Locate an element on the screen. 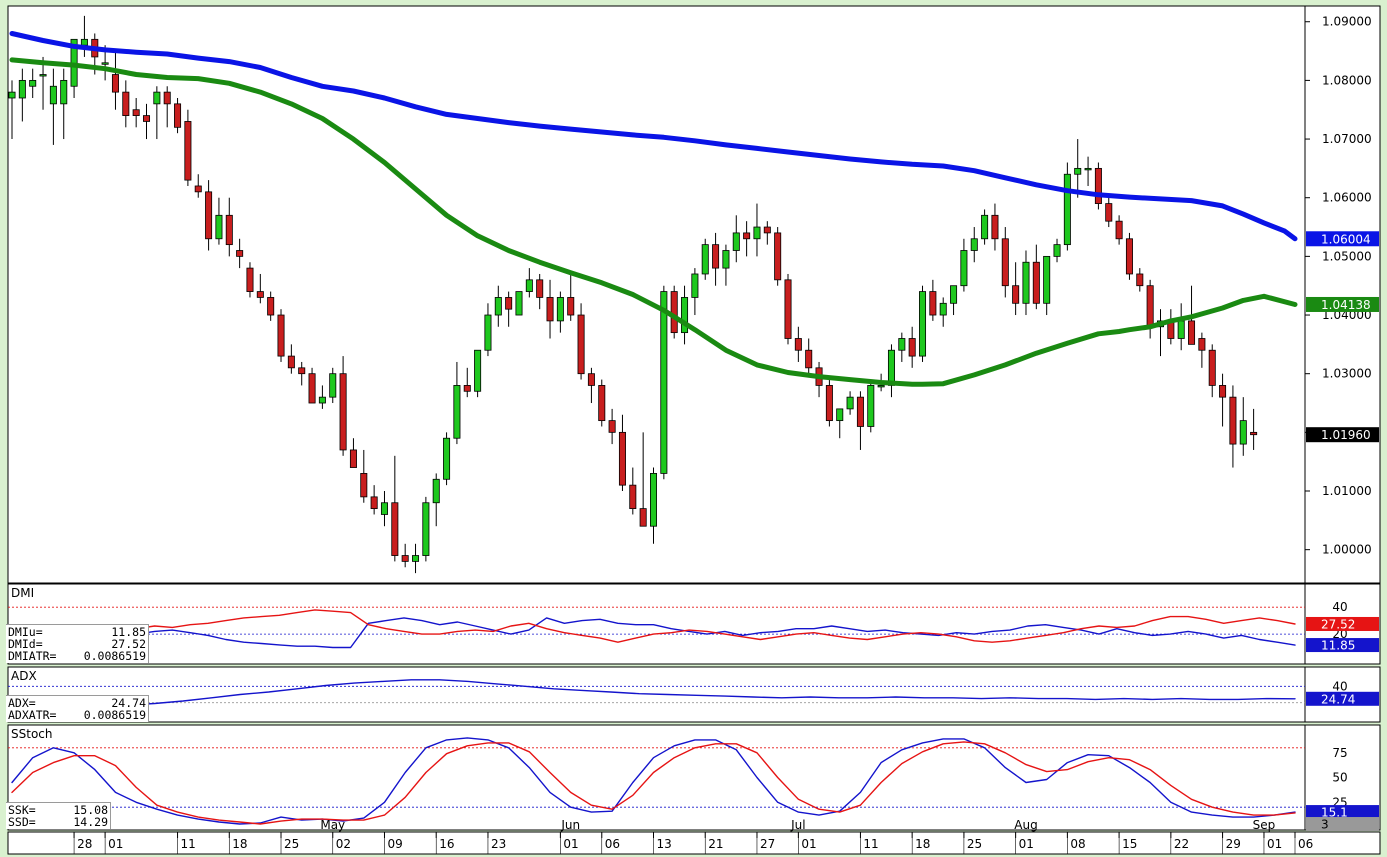 This screenshot has height=857, width=1387. ma-slow-value-tag: 1.06004 is located at coordinates (1342, 239).